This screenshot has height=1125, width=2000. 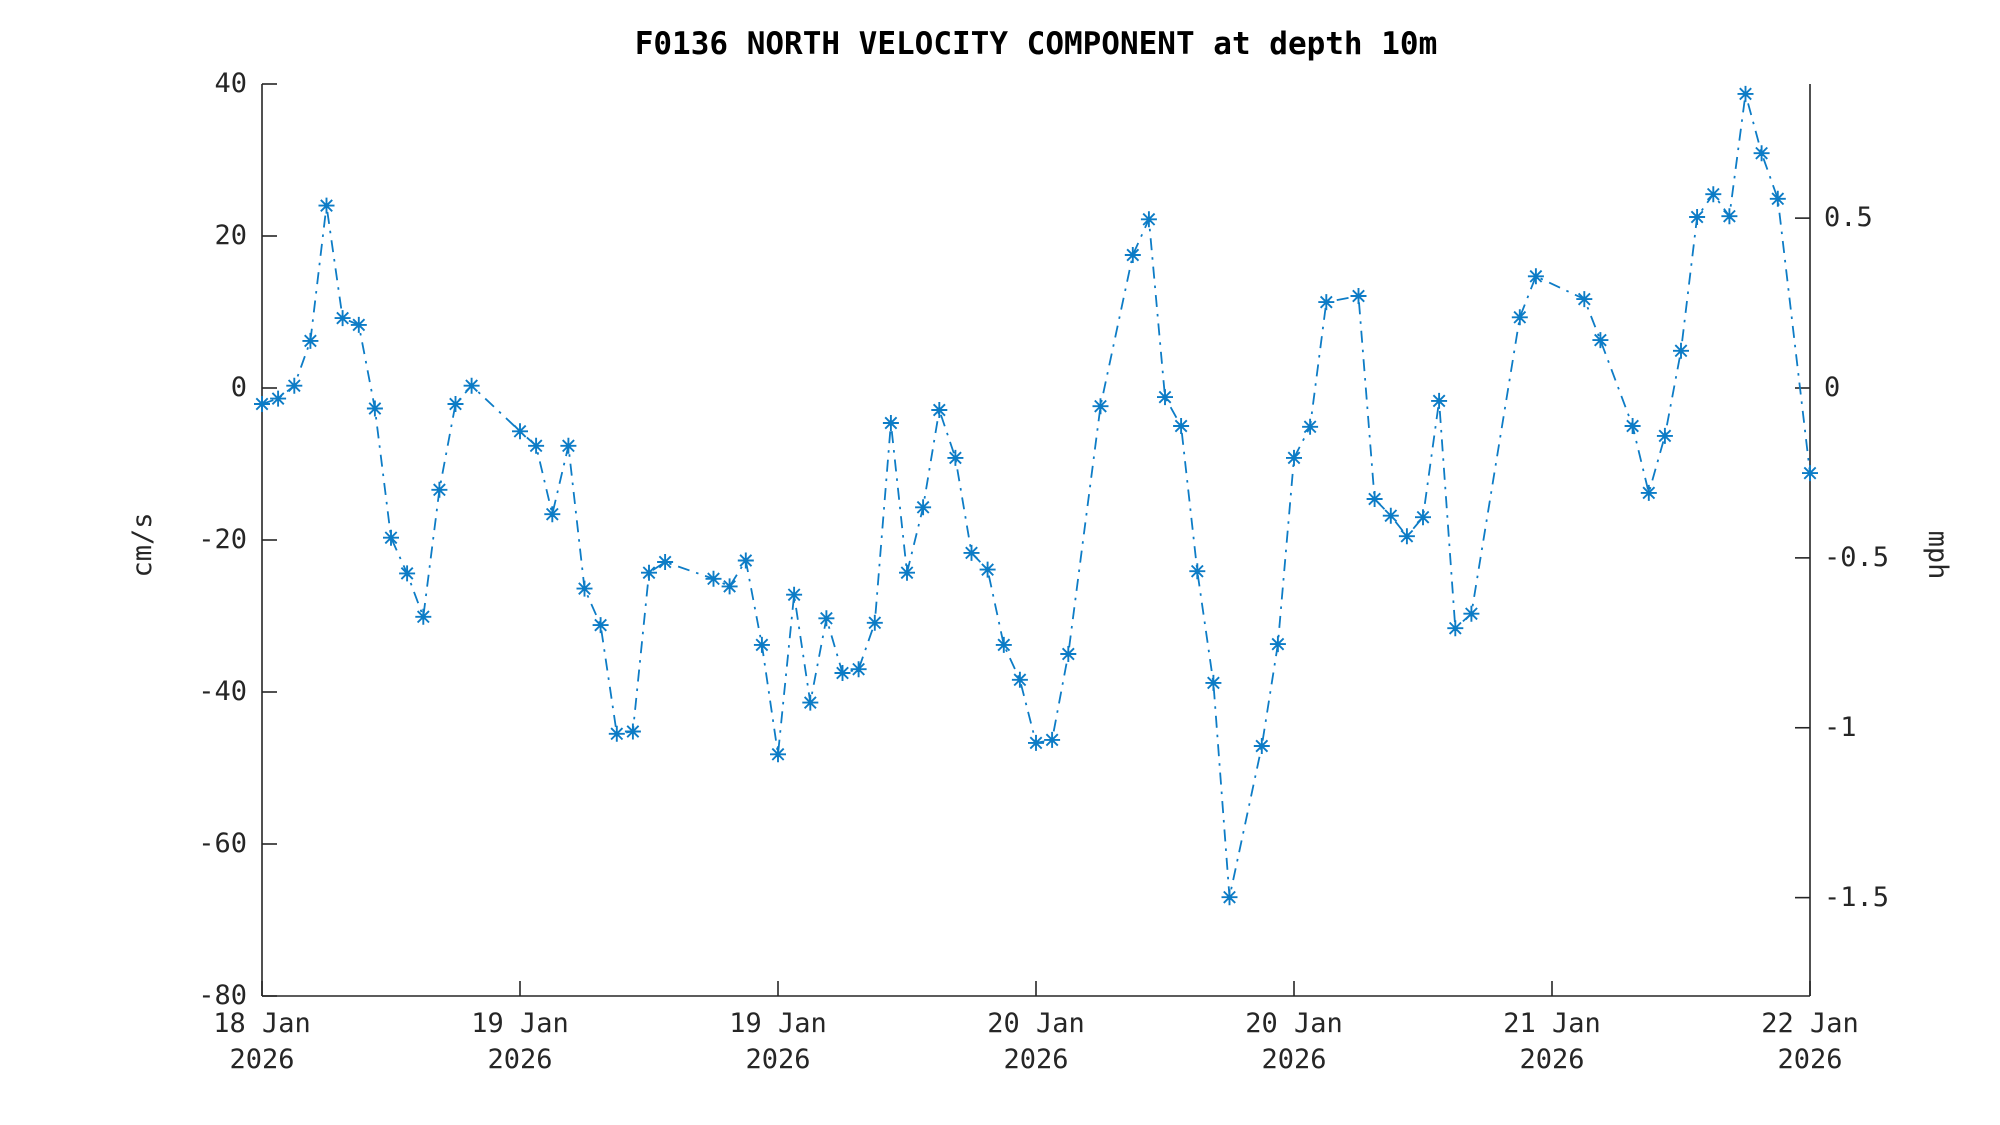 I want to click on right-y-tick-label: 0, so click(x=1832, y=387).